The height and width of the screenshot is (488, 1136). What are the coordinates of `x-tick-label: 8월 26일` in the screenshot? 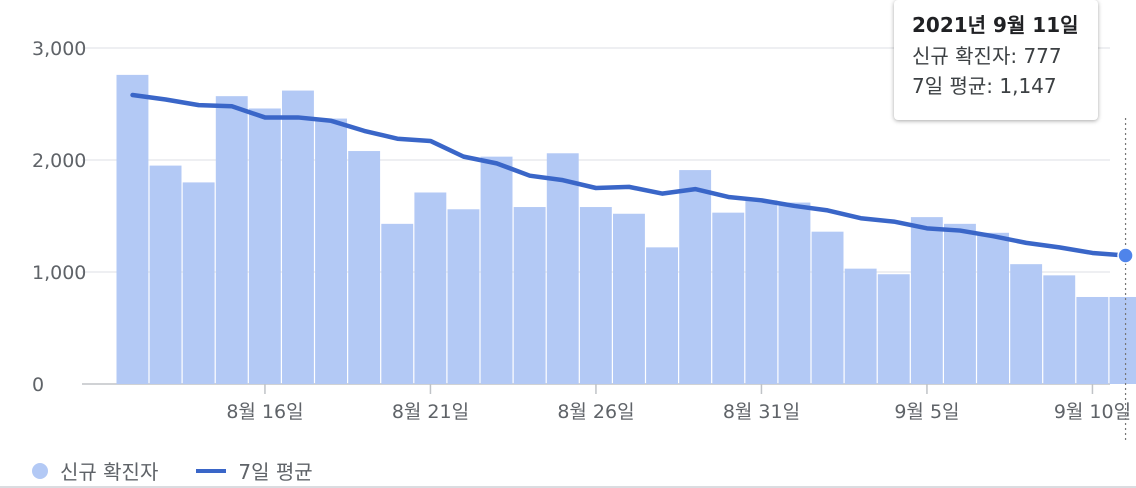 It's located at (595, 412).